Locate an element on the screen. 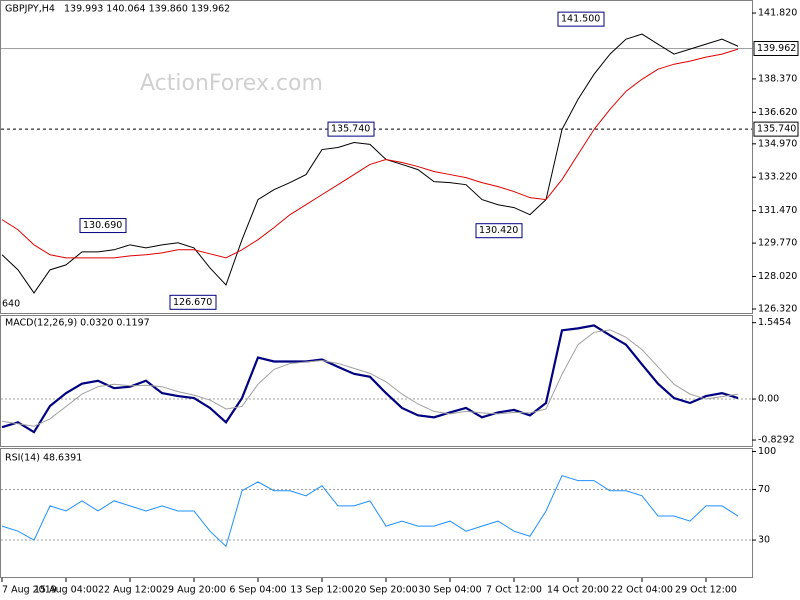  x-tick-label: 15 Aug 04:00 is located at coordinates (66, 590).